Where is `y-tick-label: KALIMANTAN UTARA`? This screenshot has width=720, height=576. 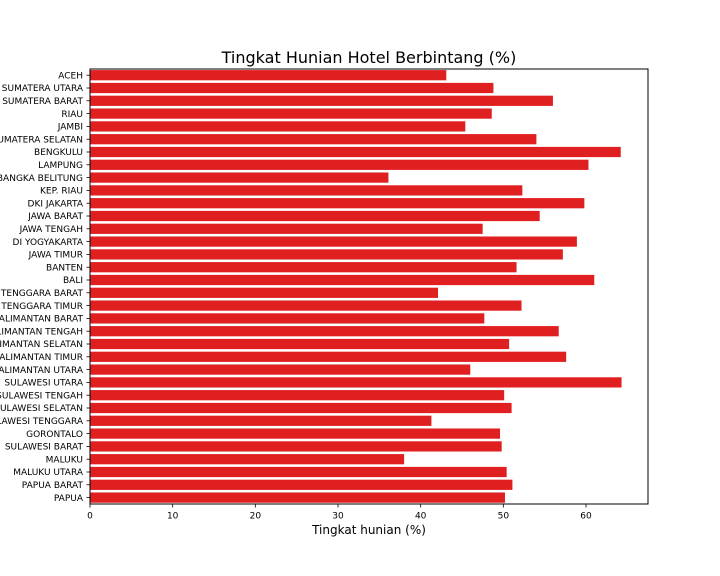 y-tick-label: KALIMANTAN UTARA is located at coordinates (42, 371).